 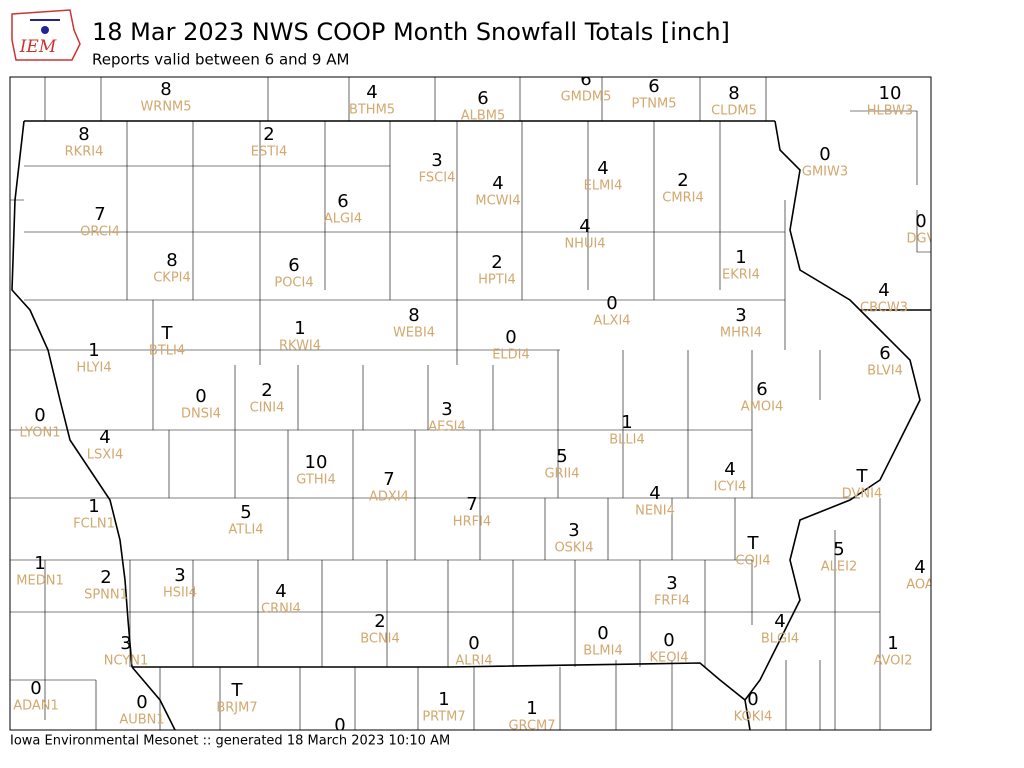 What do you see at coordinates (141, 720) in the screenshot?
I see `station-id: AUBN1` at bounding box center [141, 720].